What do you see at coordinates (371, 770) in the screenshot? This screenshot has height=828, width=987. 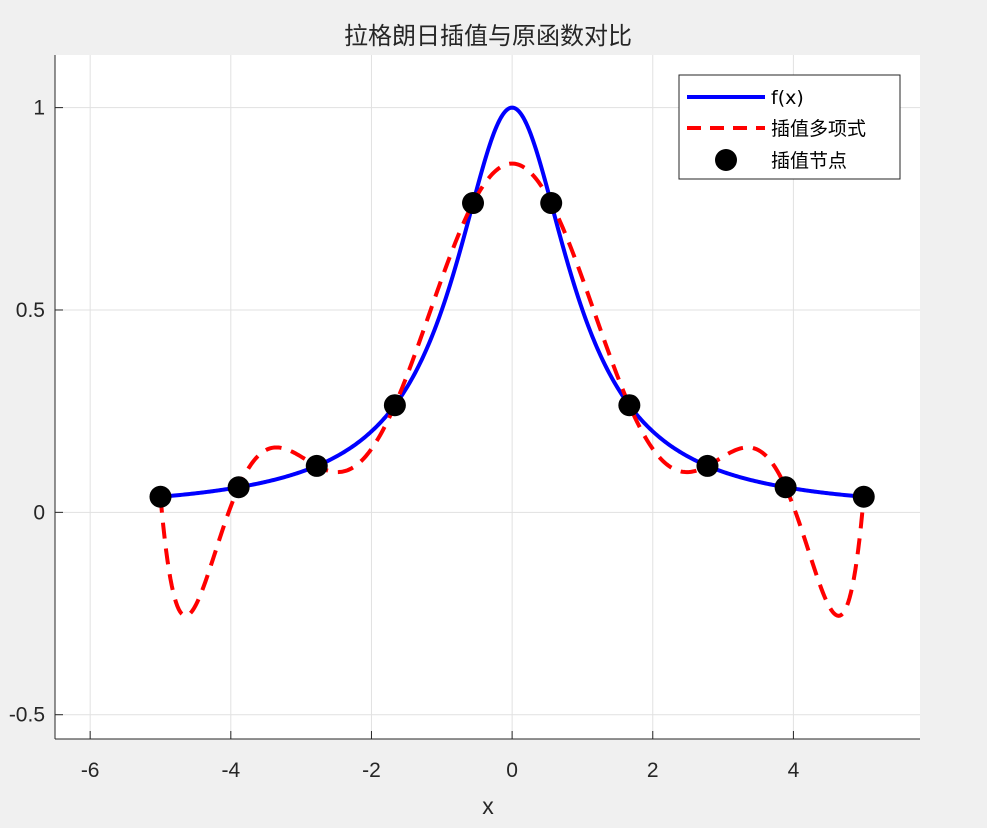 I see `x-tick-label: -2` at bounding box center [371, 770].